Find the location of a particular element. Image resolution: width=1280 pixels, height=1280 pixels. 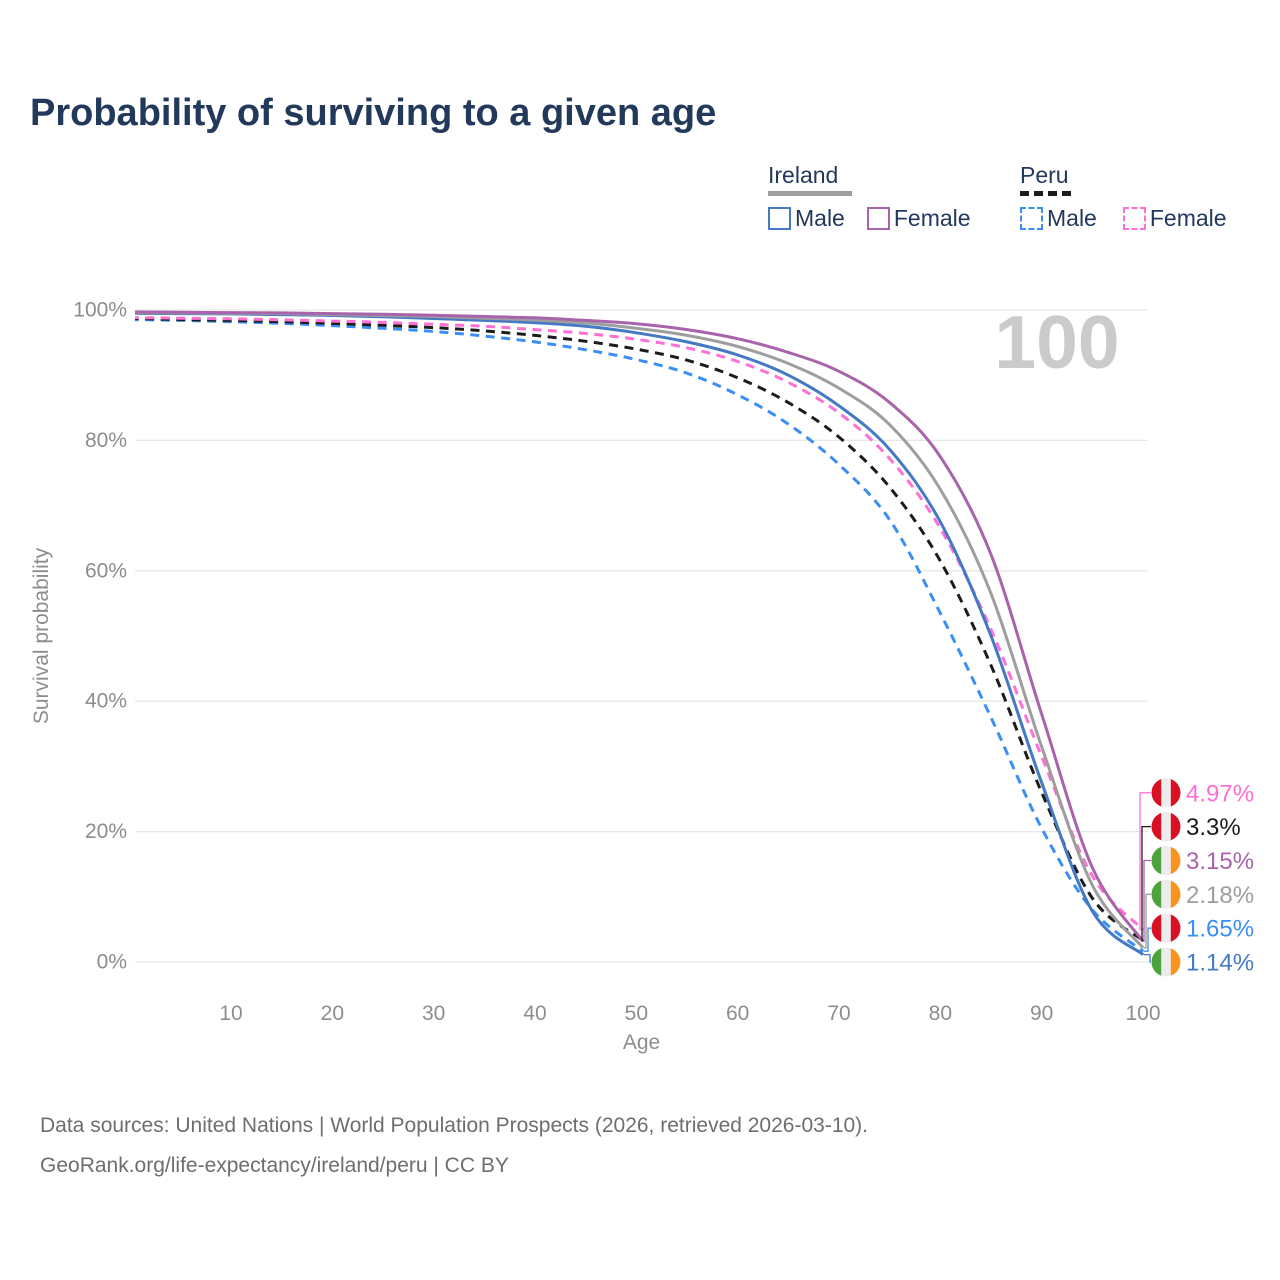

legend-item-ireland-female: Female is located at coordinates (918, 218).